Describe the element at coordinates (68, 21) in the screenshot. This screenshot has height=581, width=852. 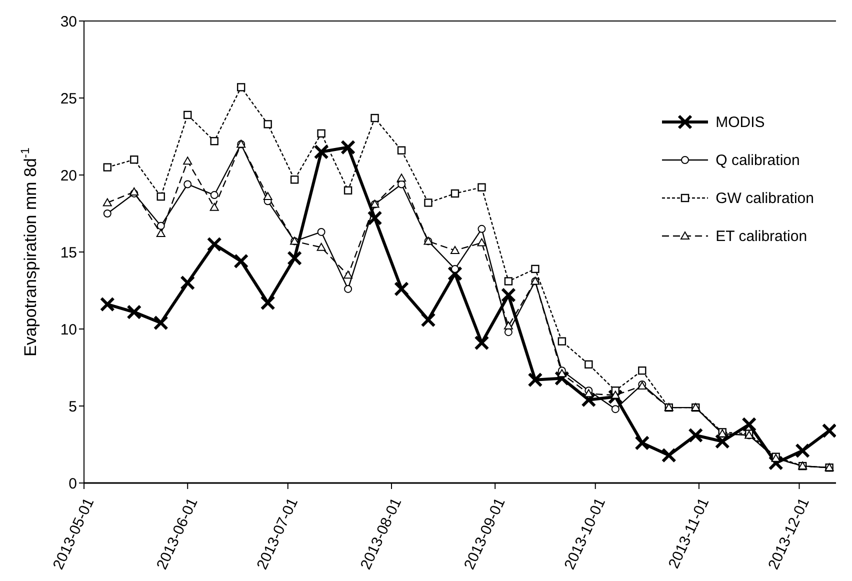
I see `y-tick-label: 30` at that location.